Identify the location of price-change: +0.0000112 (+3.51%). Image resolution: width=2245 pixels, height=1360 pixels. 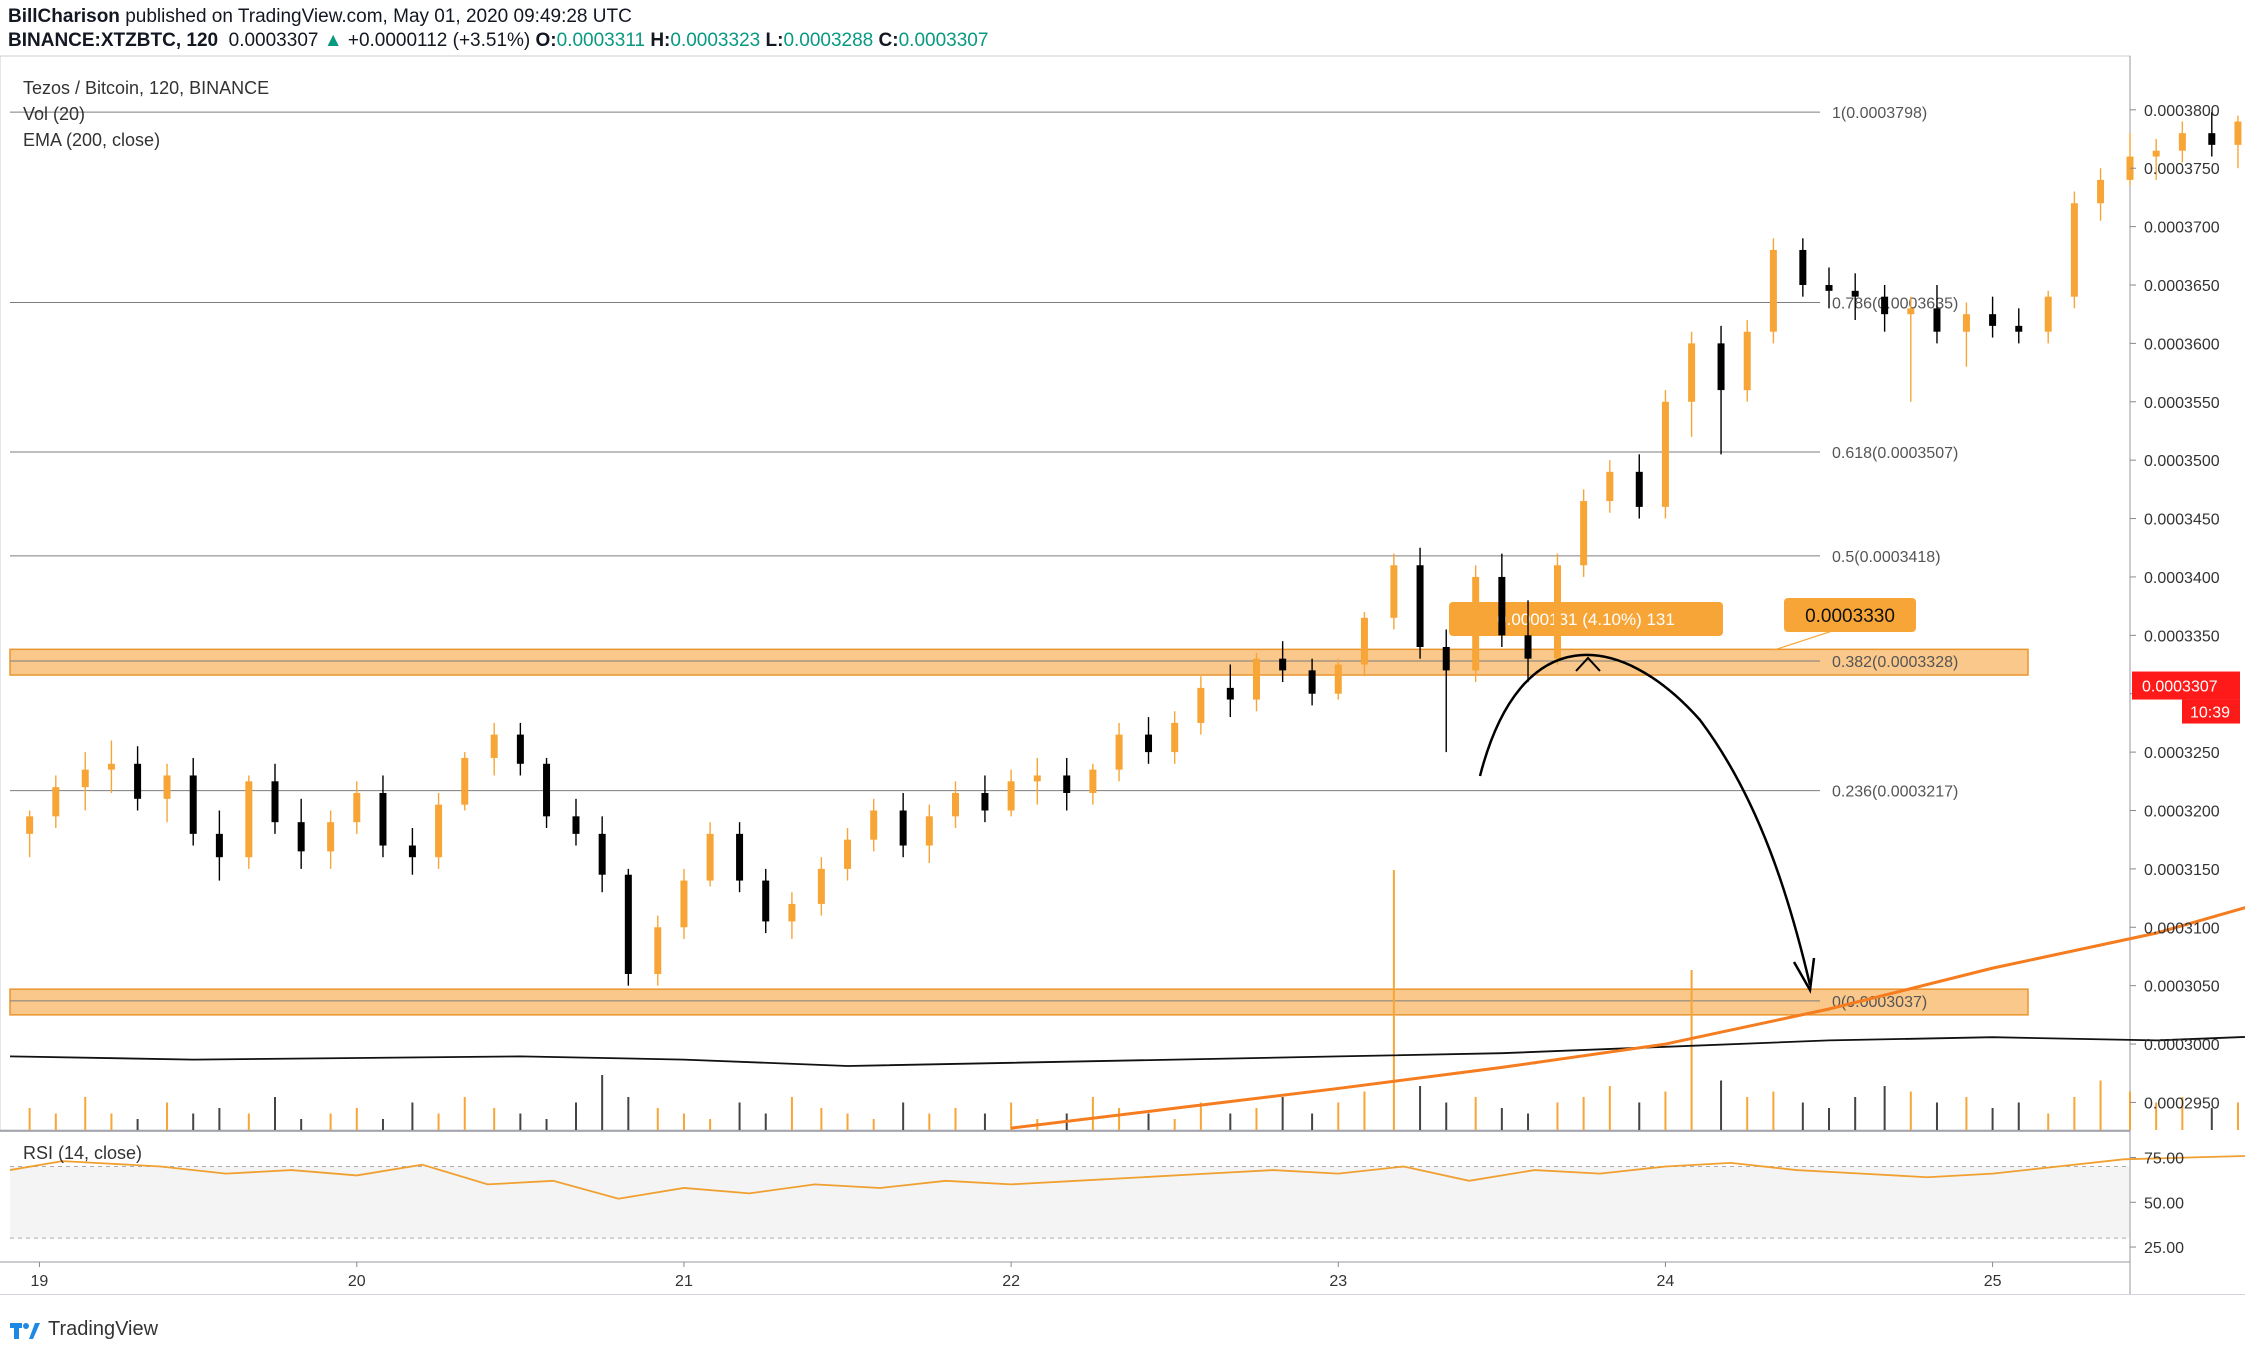
(439, 40).